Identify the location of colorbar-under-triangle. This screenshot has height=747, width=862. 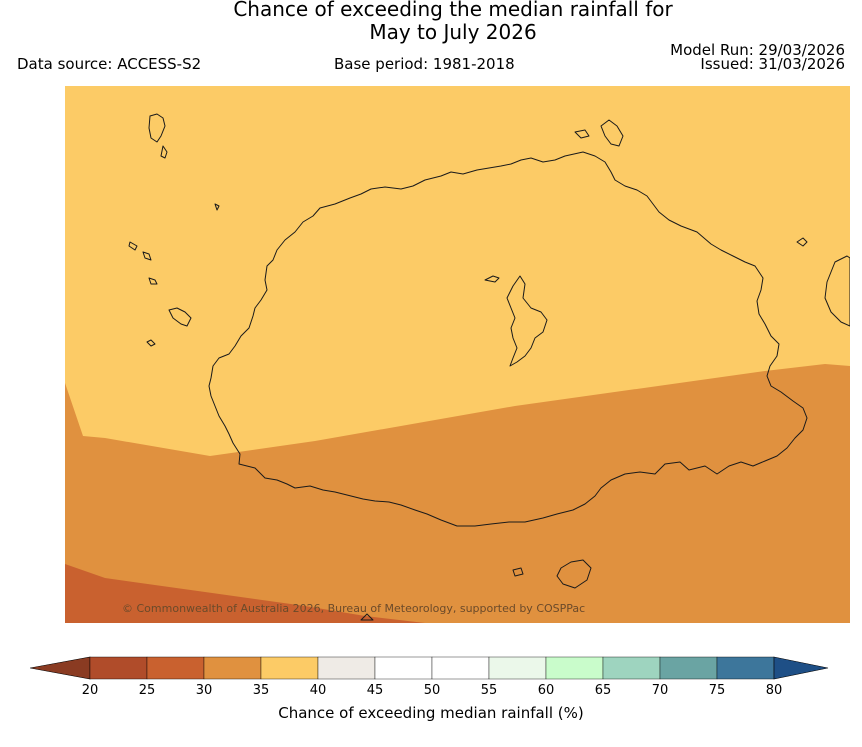
(60, 668).